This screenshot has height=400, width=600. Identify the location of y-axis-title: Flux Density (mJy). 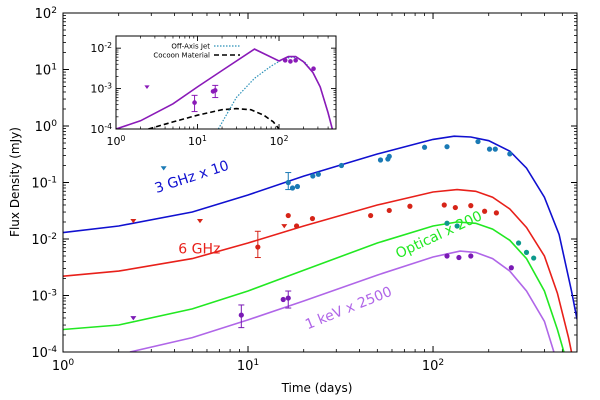
(15, 182).